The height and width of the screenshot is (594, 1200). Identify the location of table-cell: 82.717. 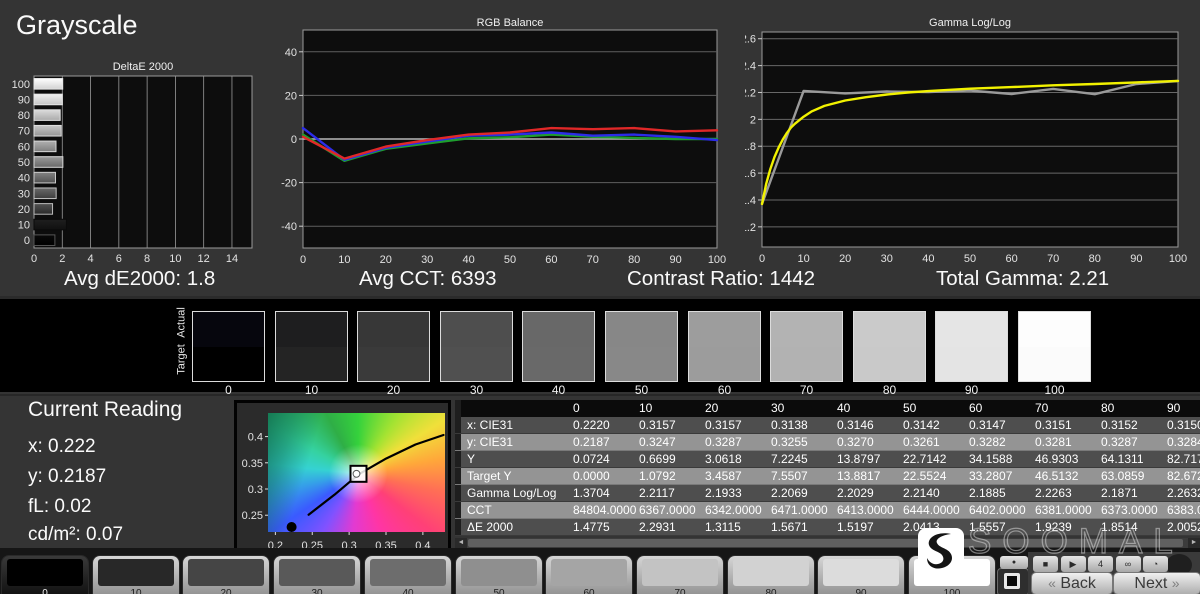
(1183, 459).